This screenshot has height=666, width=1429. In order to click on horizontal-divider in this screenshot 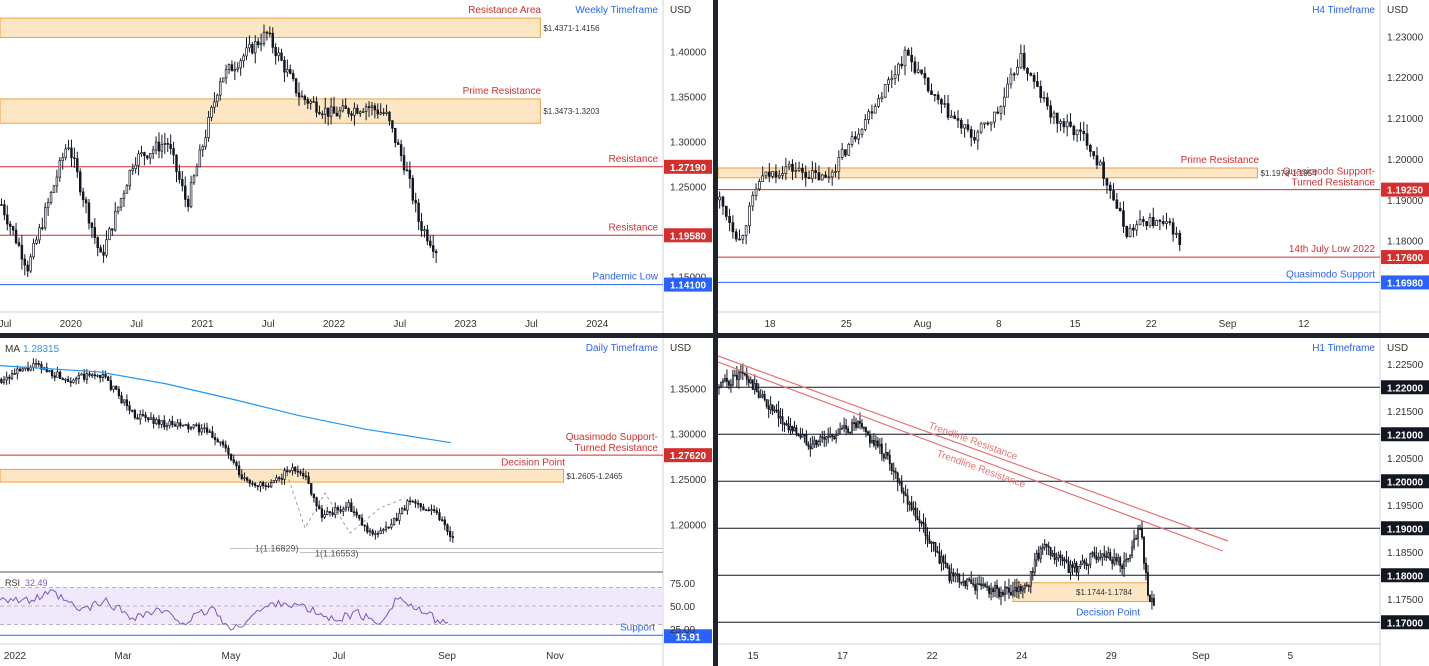, I will do `click(714, 335)`.